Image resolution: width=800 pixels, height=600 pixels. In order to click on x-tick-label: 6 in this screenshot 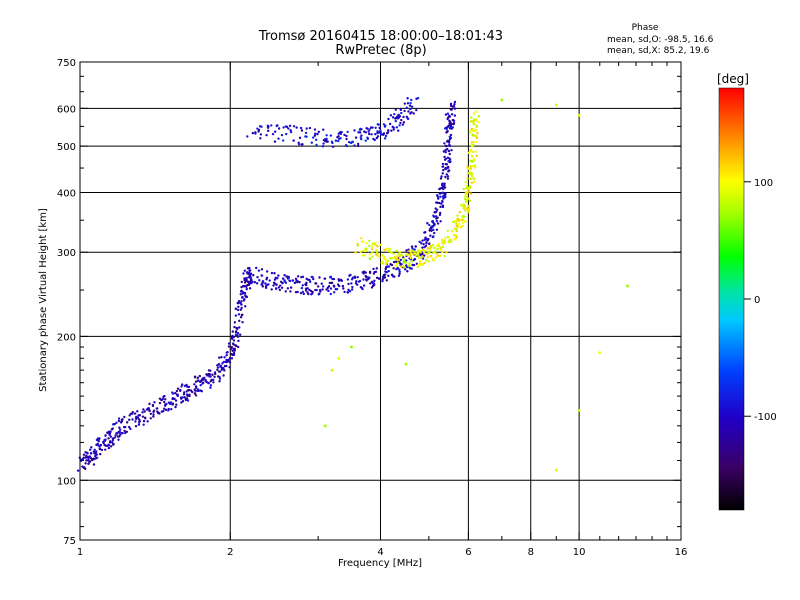, I will do `click(468, 552)`.